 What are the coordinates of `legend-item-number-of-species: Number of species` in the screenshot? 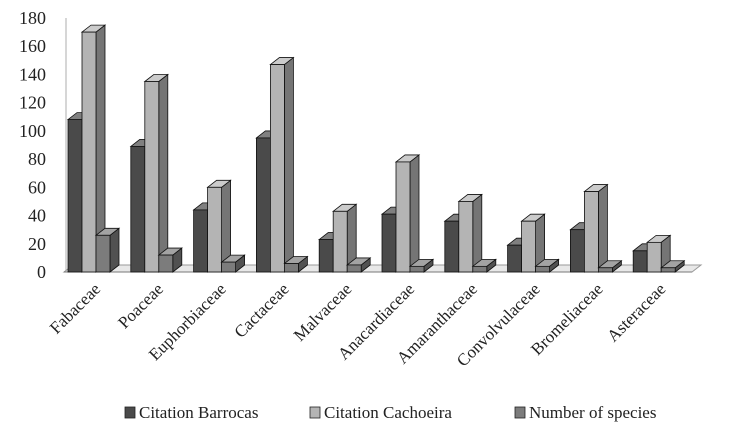 It's located at (585, 412).